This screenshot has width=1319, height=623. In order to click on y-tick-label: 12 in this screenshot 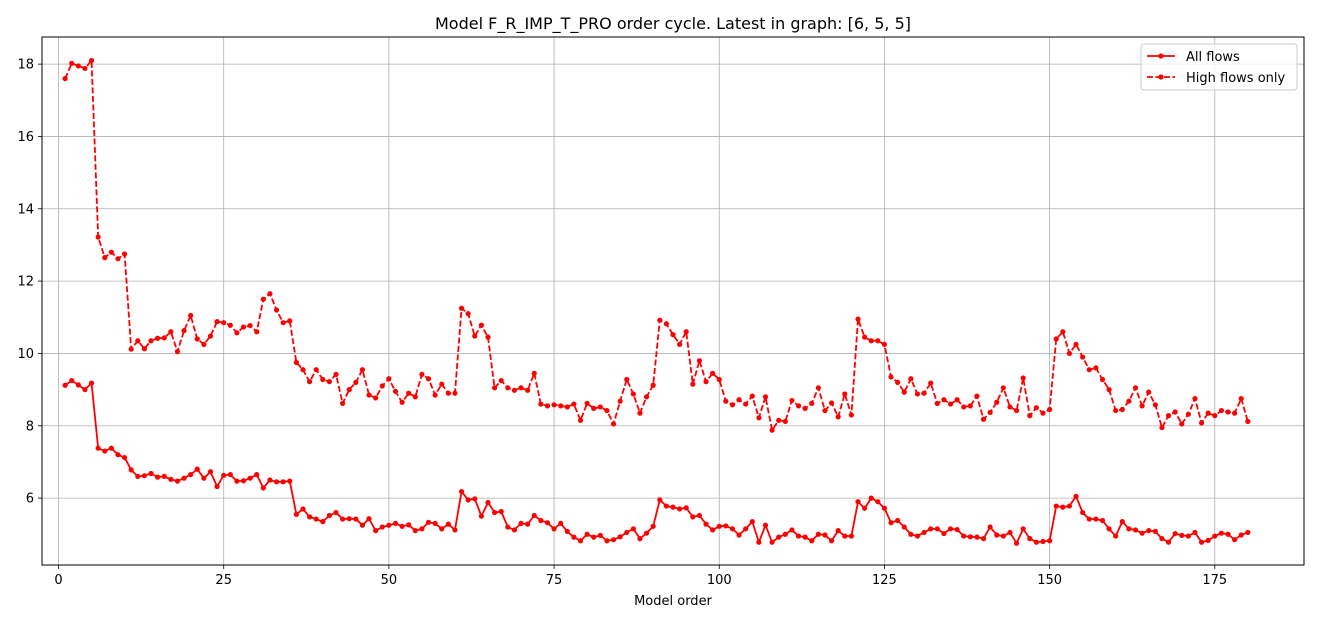, I will do `click(25, 282)`.